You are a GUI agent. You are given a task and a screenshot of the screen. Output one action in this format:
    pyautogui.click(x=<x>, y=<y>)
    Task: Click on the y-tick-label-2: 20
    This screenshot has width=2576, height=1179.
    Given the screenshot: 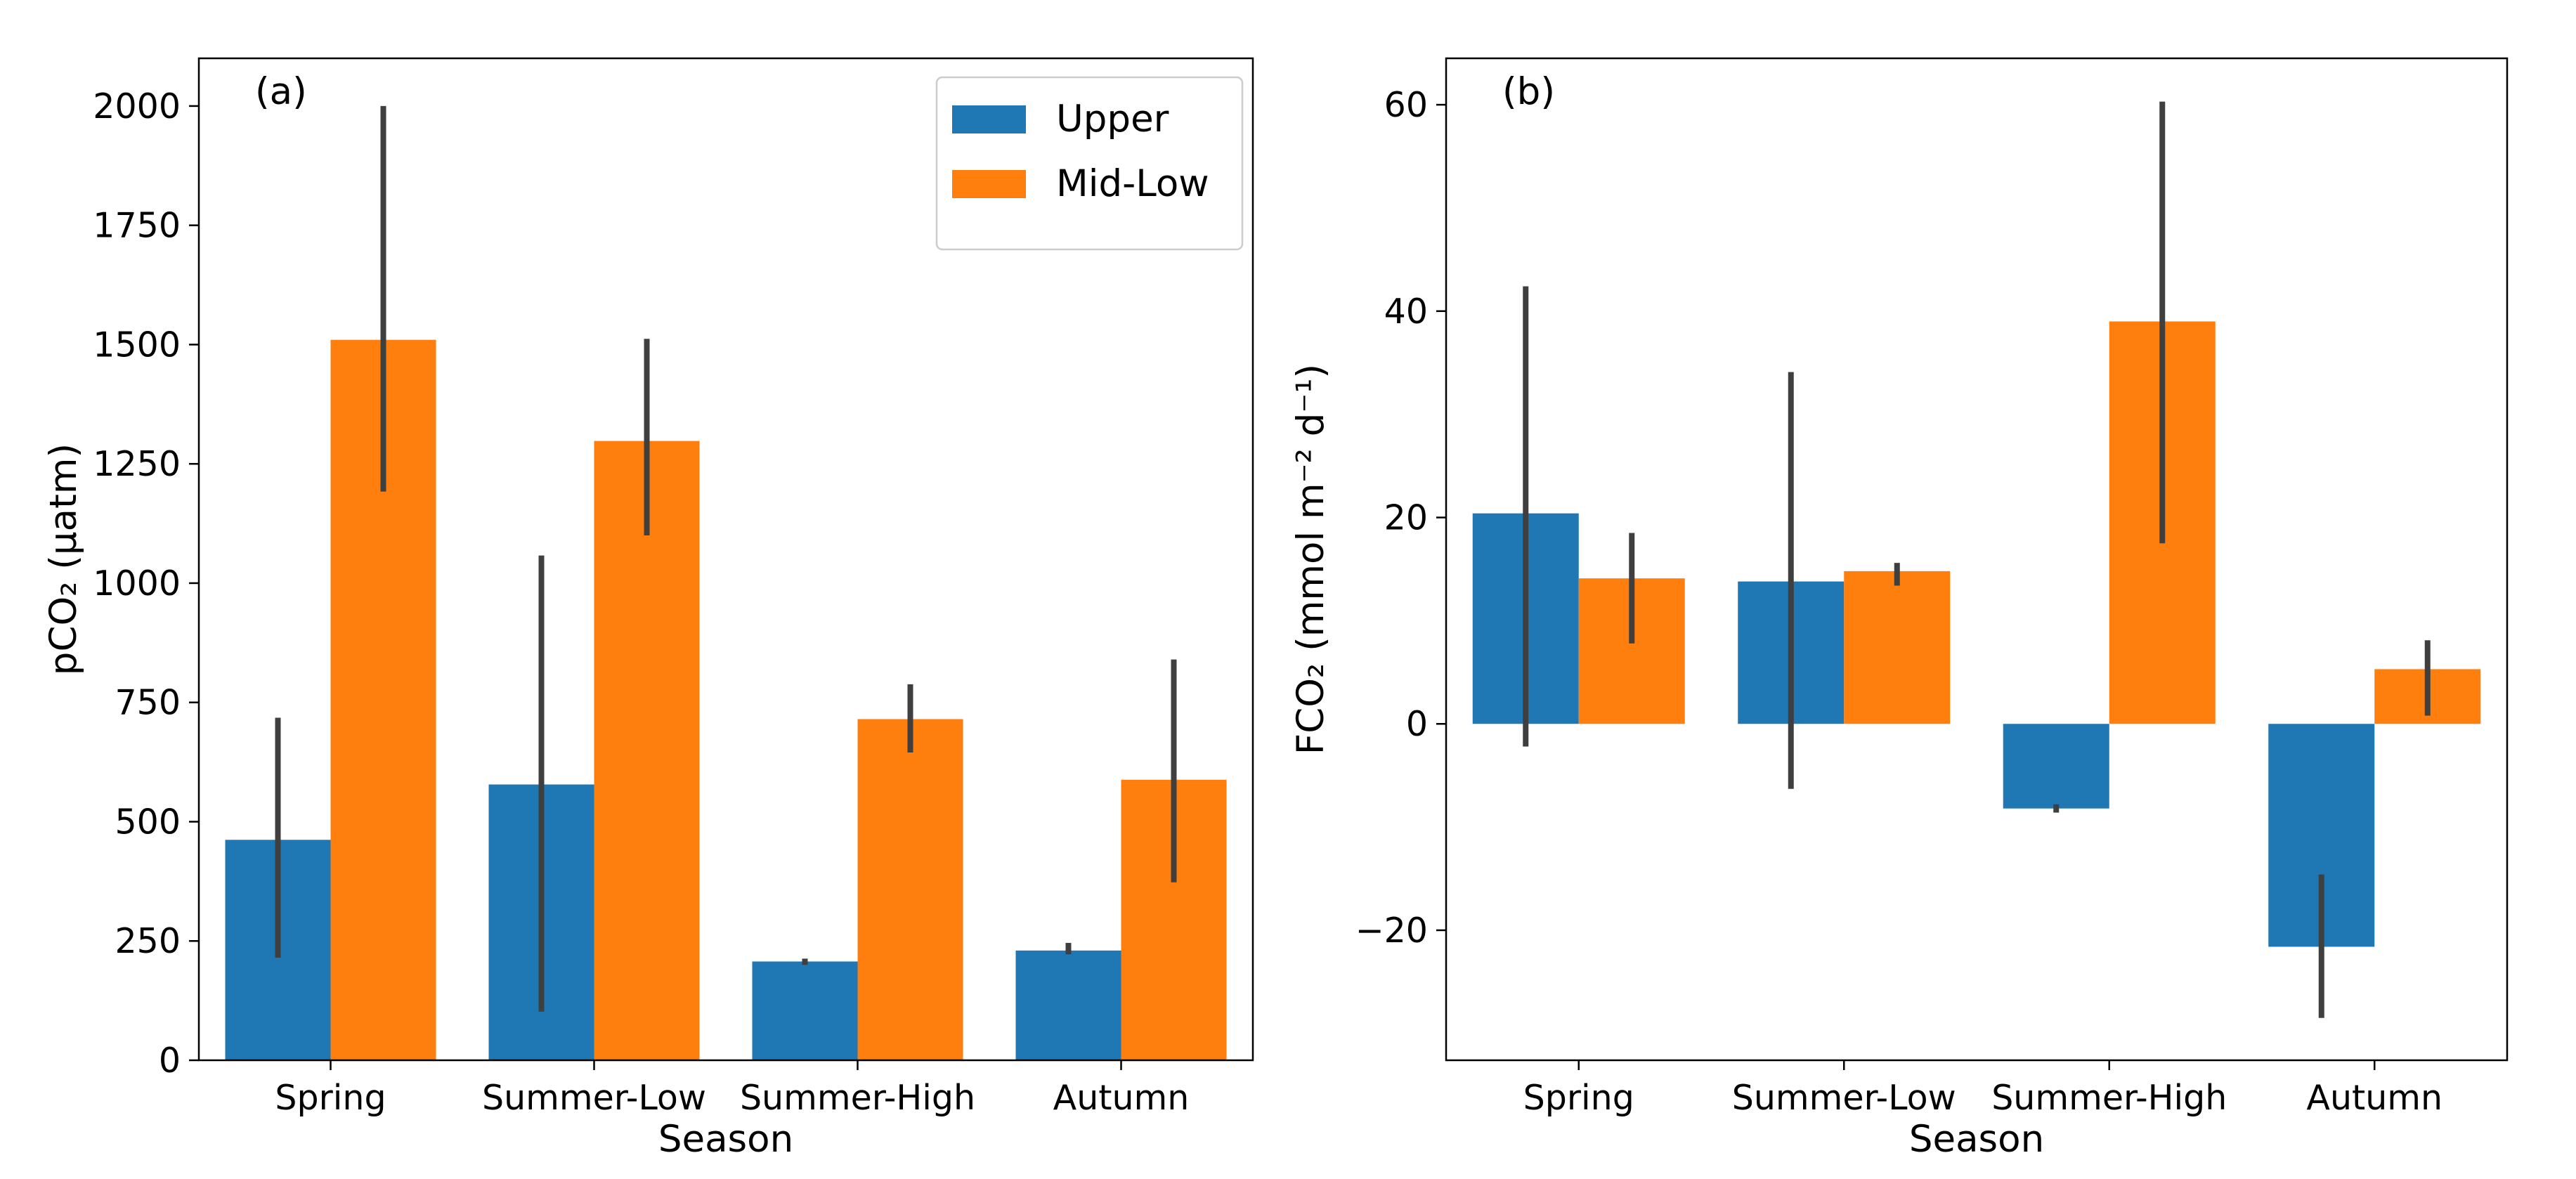 What is the action you would take?
    pyautogui.click(x=1406, y=518)
    